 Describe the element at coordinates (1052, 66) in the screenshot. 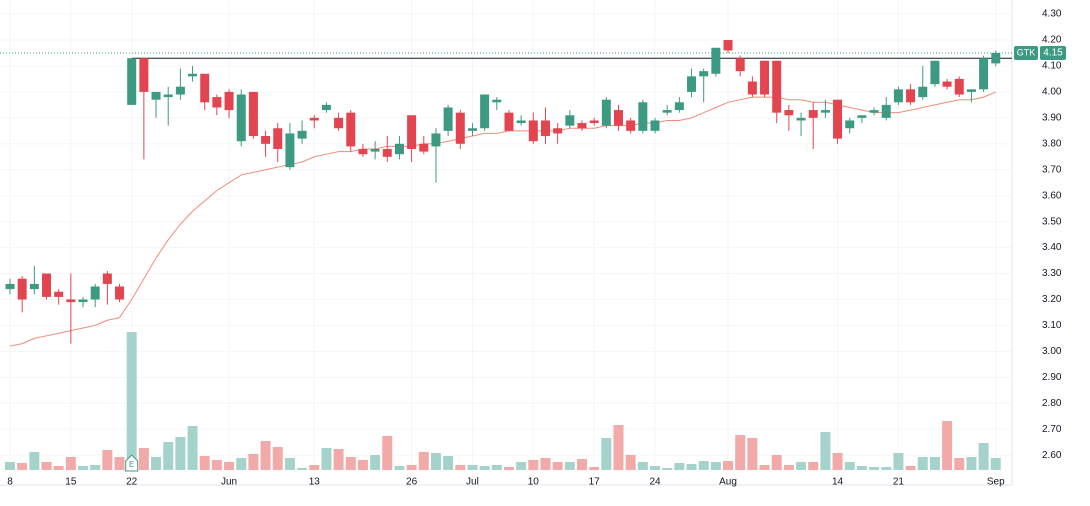

I see `y-tick-label: 4.10` at that location.